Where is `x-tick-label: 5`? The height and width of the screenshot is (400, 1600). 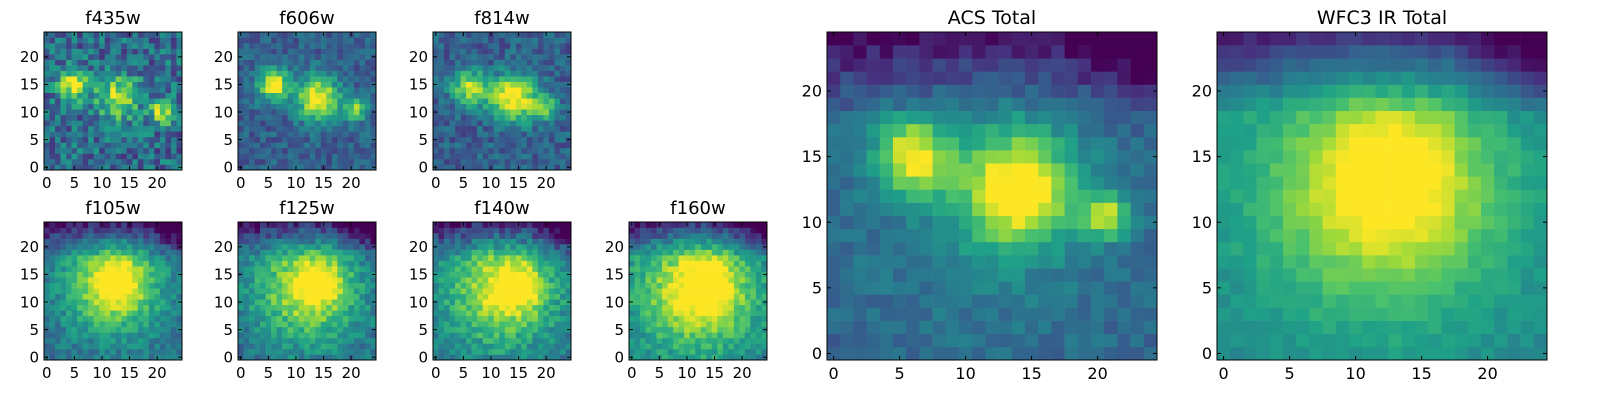
x-tick-label: 5 is located at coordinates (269, 183).